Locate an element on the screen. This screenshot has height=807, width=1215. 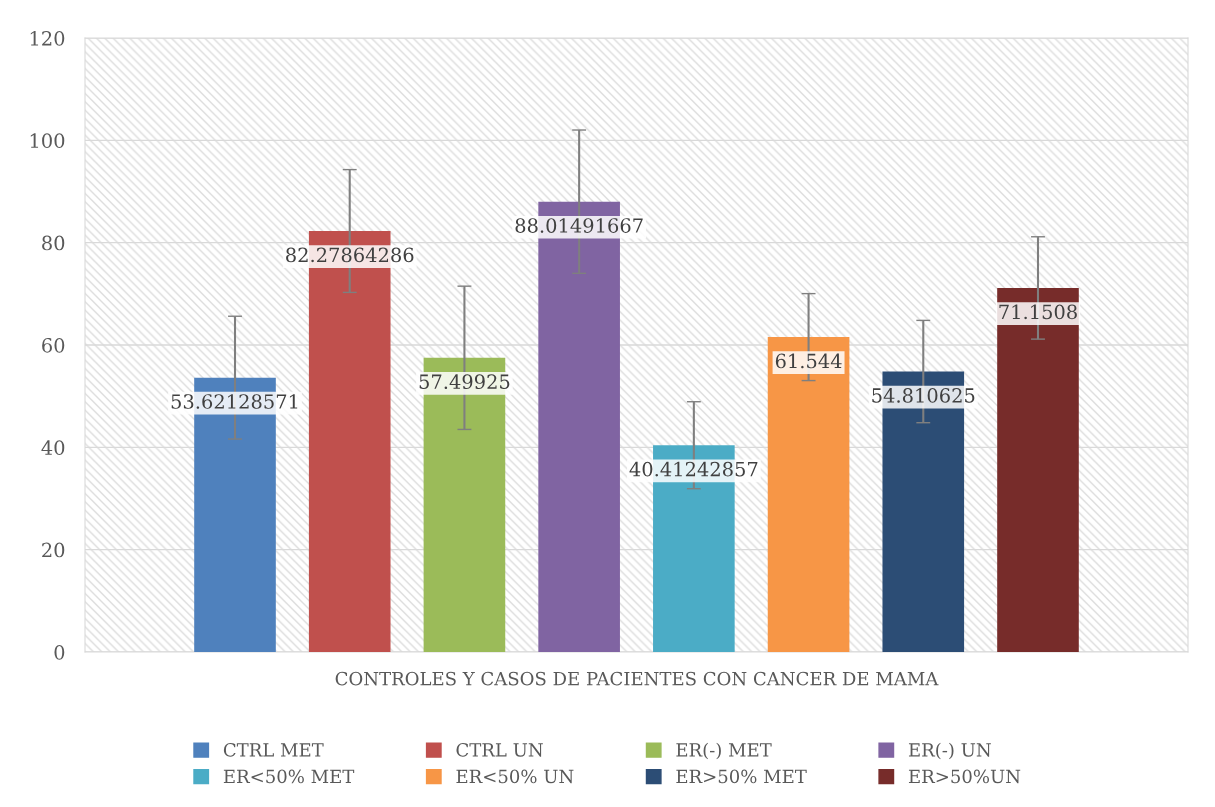
legend-label: ER>50% MET is located at coordinates (741, 776).